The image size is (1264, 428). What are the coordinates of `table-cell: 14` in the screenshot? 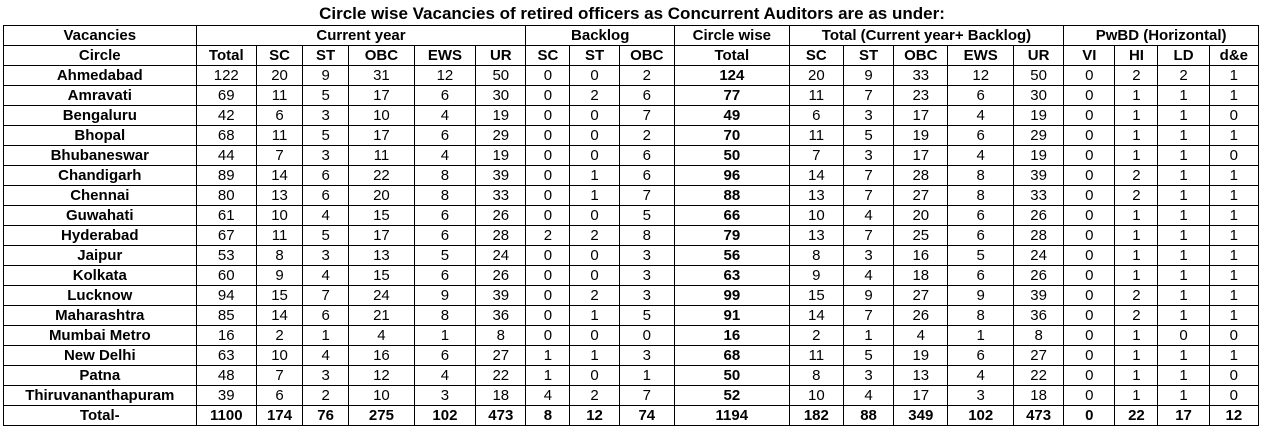 It's located at (816, 315).